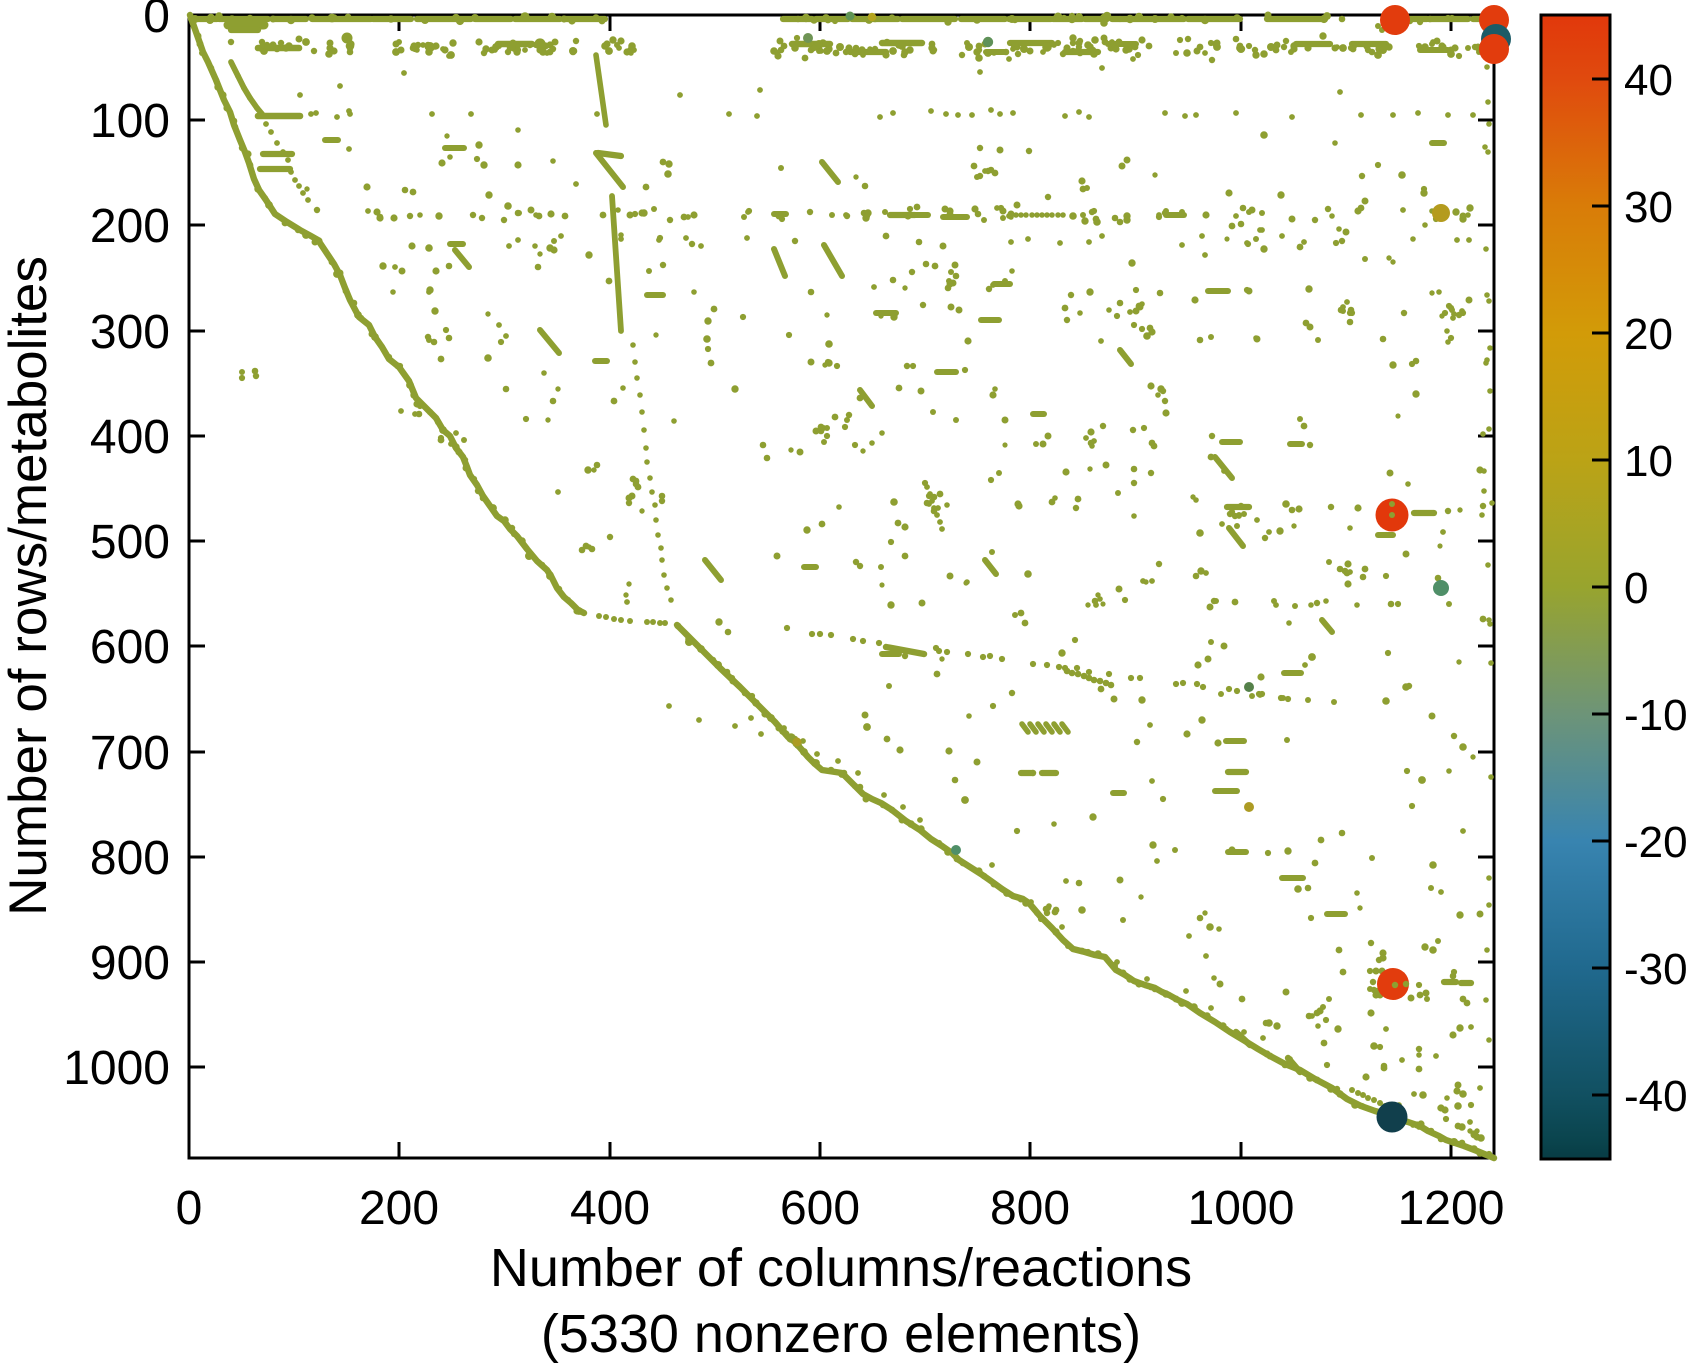  Describe the element at coordinates (1655, 1096) in the screenshot. I see `svg-text: -40` at that location.